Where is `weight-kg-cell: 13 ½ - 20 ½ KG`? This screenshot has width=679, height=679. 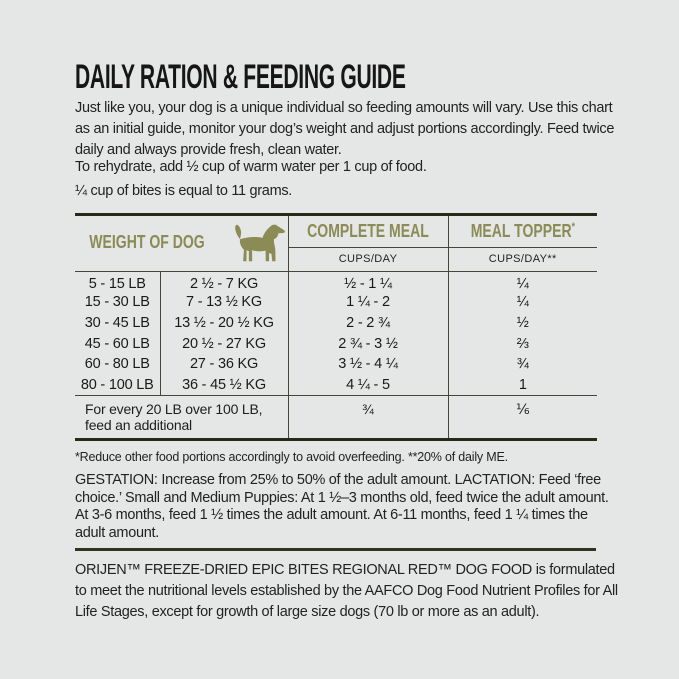 weight-kg-cell: 13 ½ - 20 ½ KG is located at coordinates (223, 323).